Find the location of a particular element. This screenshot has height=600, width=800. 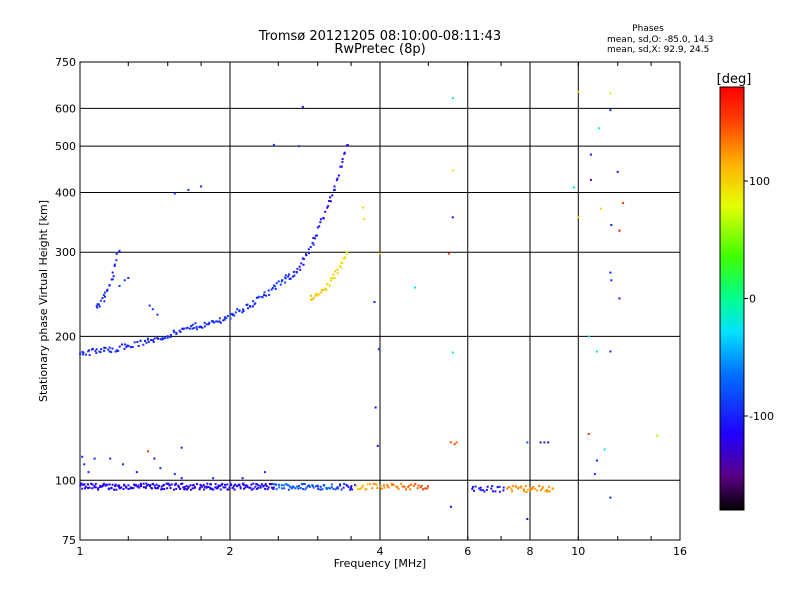

stats-heading: Phases is located at coordinates (648, 29).